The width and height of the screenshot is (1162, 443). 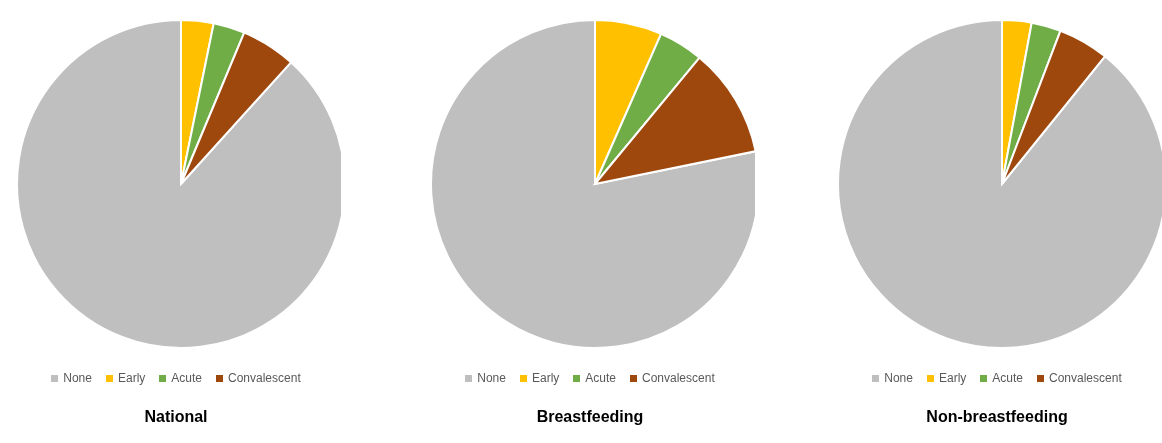 I want to click on text: Breastfeeding, so click(x=590, y=417).